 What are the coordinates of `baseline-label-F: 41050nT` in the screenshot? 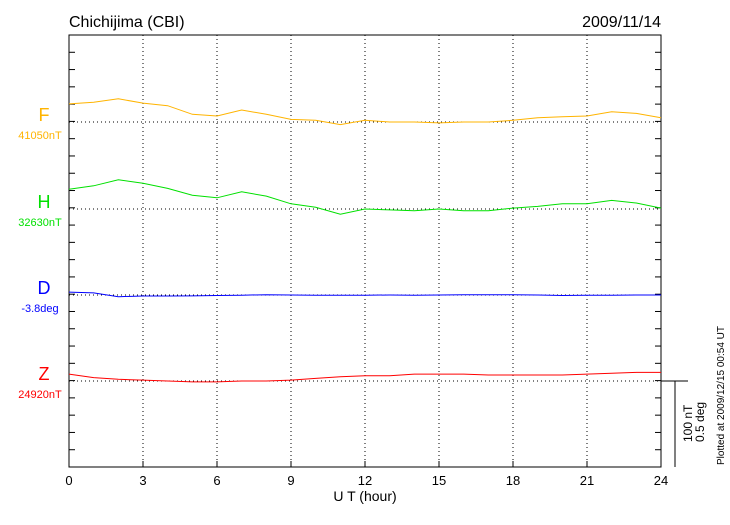 It's located at (40, 136).